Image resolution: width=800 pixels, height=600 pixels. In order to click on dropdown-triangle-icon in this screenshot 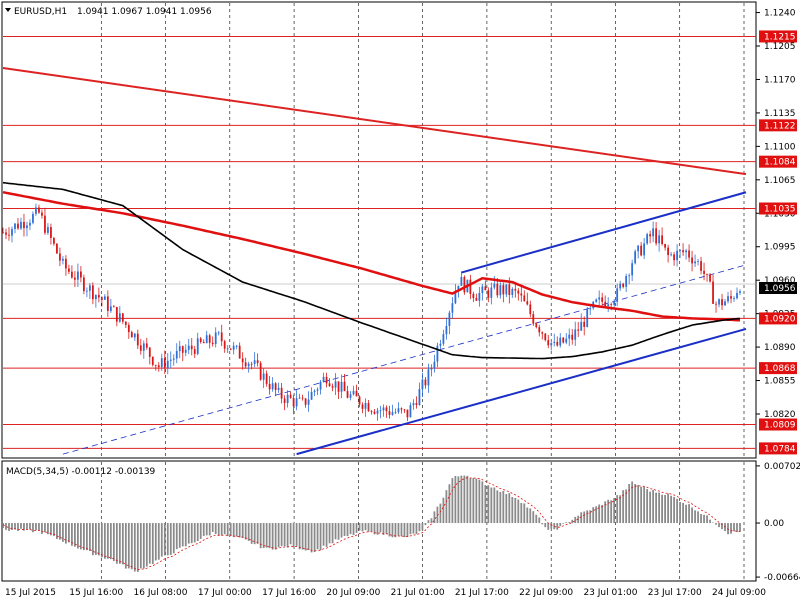, I will do `click(8, 10)`.